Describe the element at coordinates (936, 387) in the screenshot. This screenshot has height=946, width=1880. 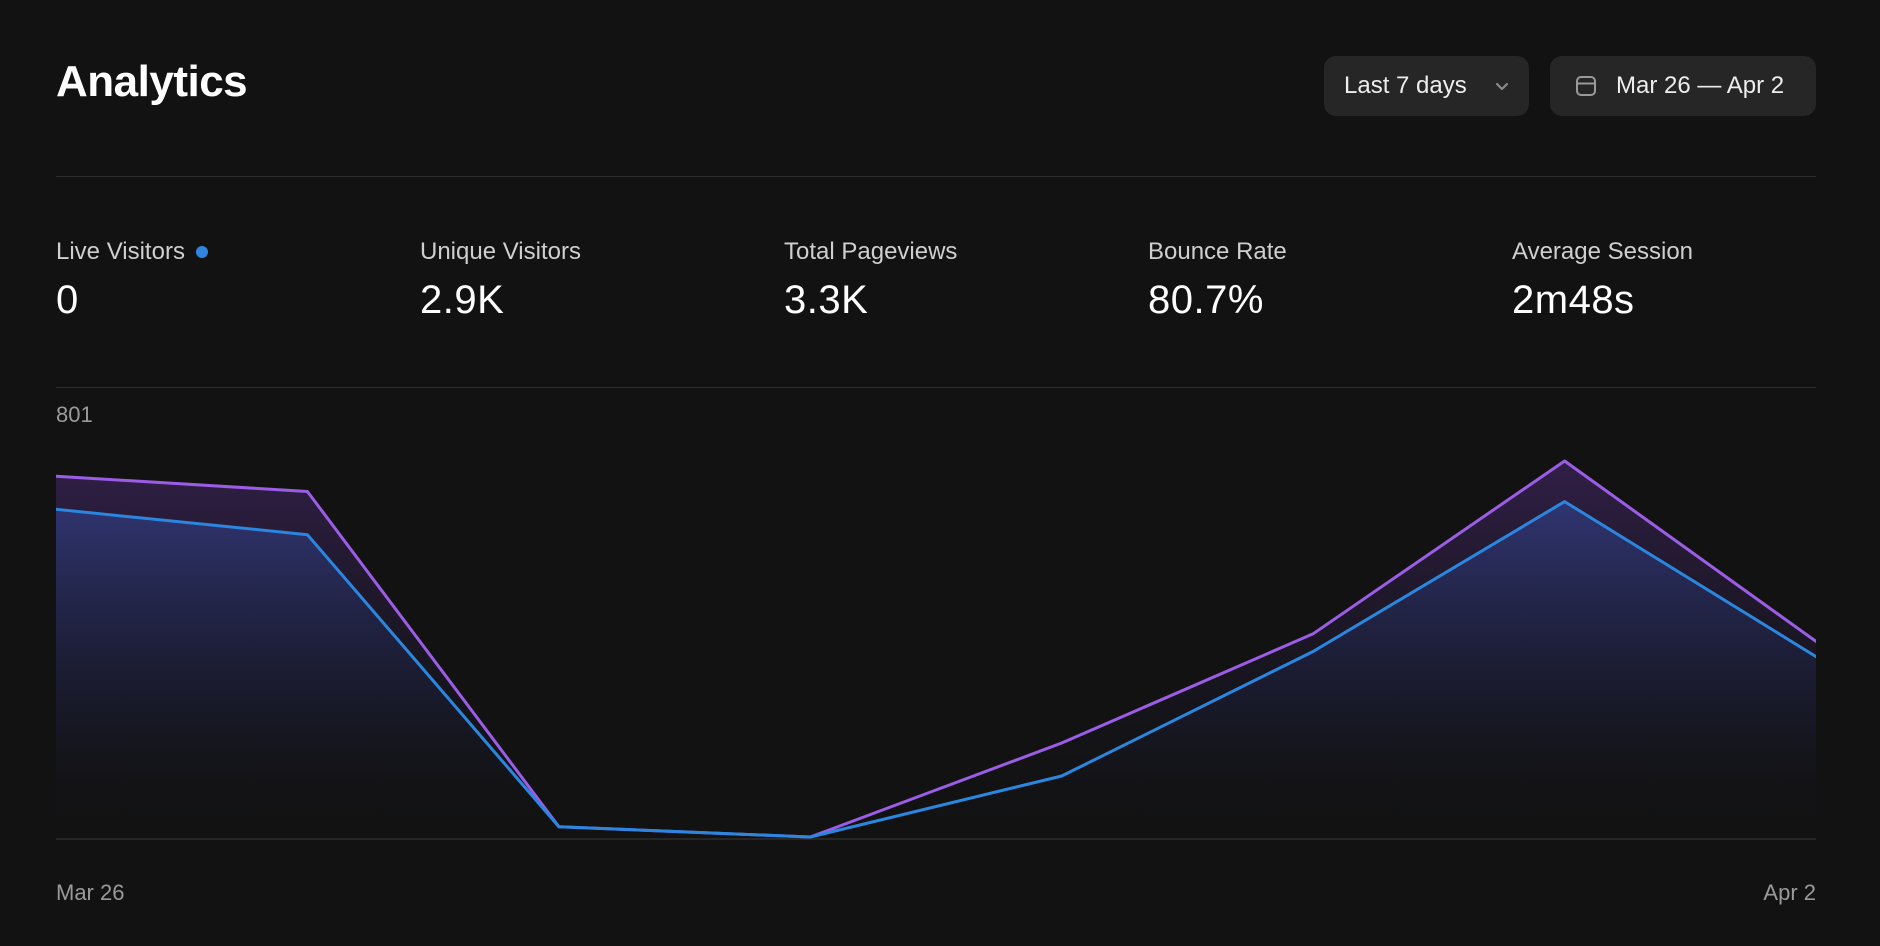
I see `stats-divider` at that location.